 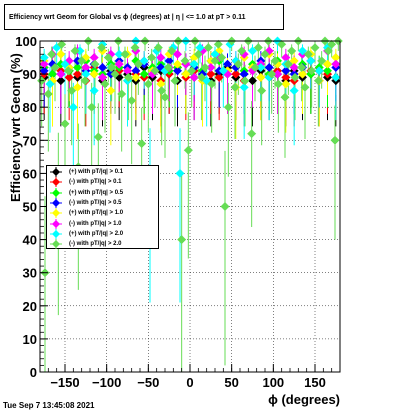 What do you see at coordinates (102, 192) in the screenshot?
I see `legend-entry: (+) with pT/|q| > 0.5` at bounding box center [102, 192].